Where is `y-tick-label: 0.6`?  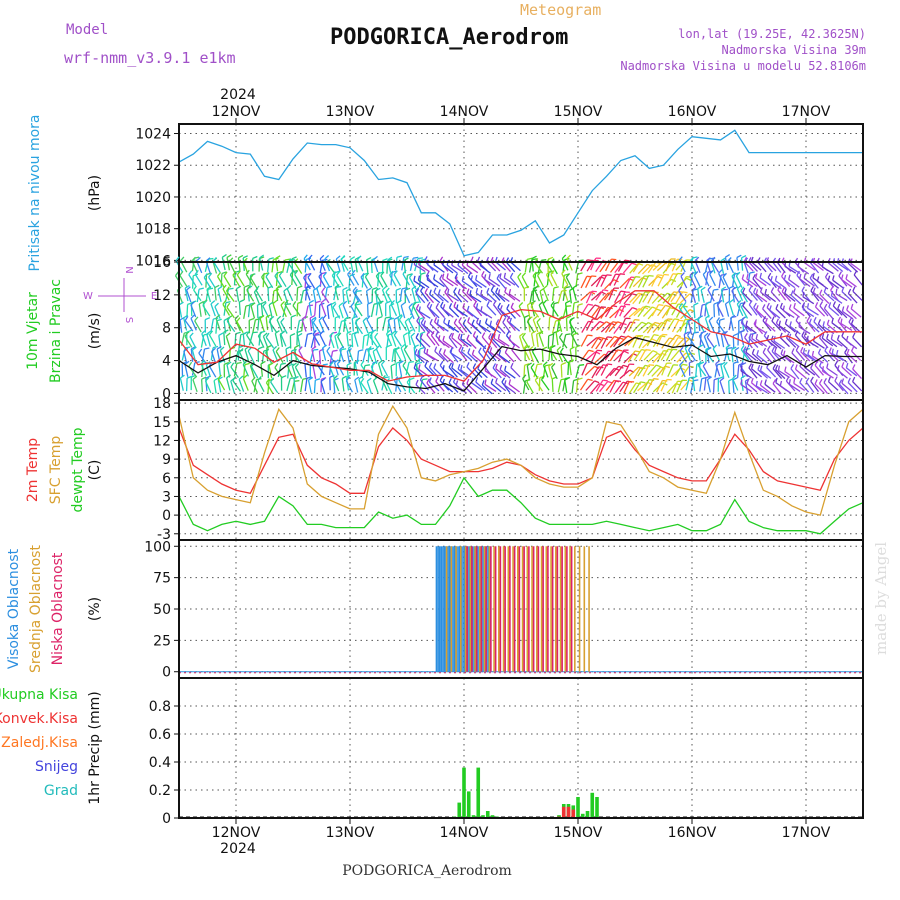 y-tick-label: 0.6 is located at coordinates (160, 735).